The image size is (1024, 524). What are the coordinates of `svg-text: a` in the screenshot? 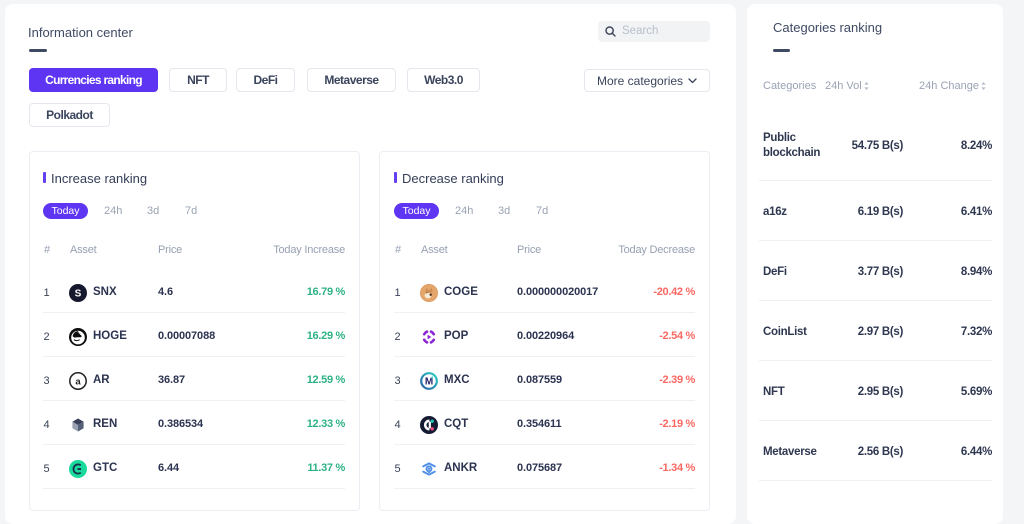 It's located at (78, 381).